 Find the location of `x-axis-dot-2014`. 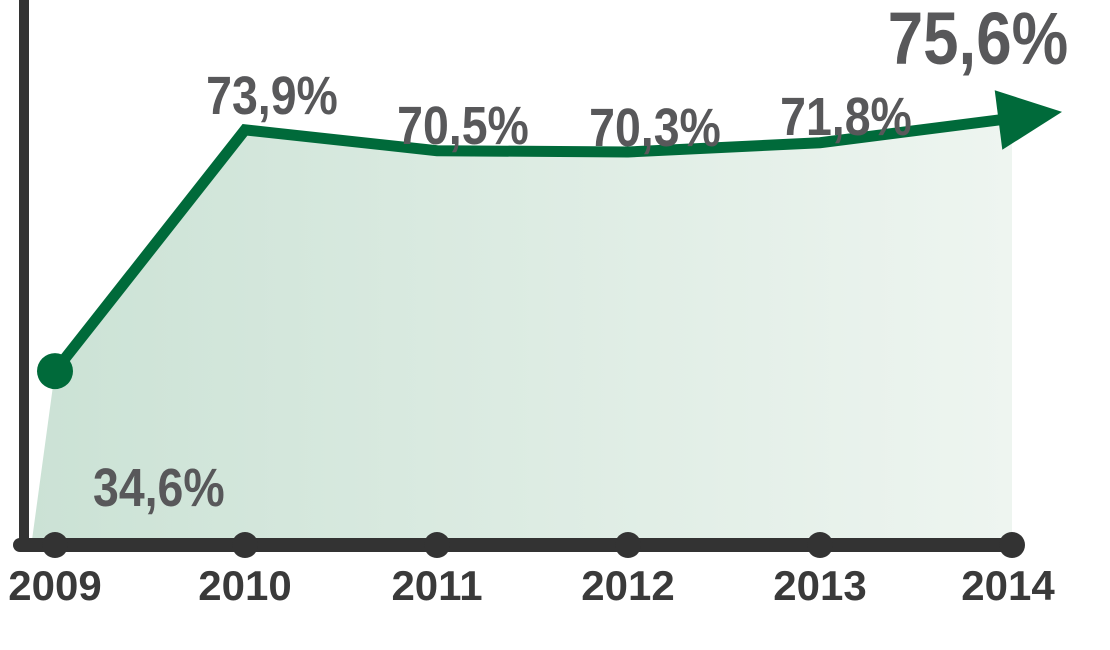

x-axis-dot-2014 is located at coordinates (1012, 545).